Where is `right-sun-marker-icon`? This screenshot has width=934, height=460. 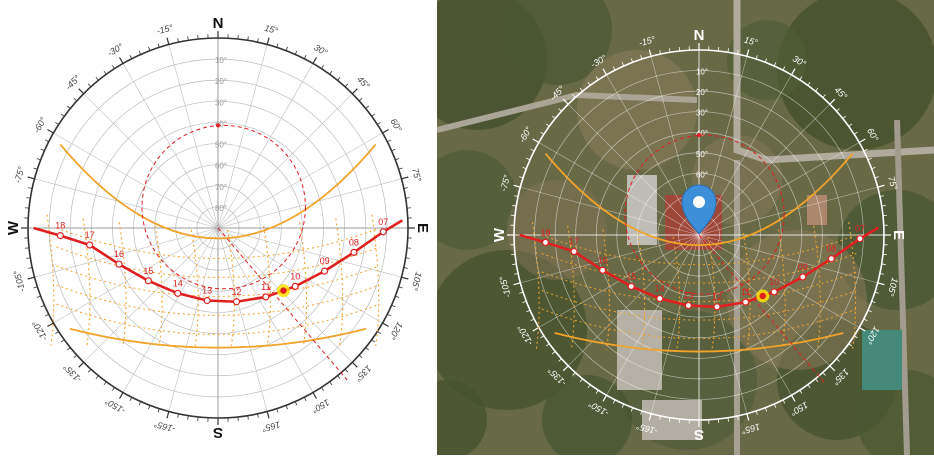 right-sun-marker-icon is located at coordinates (762, 295).